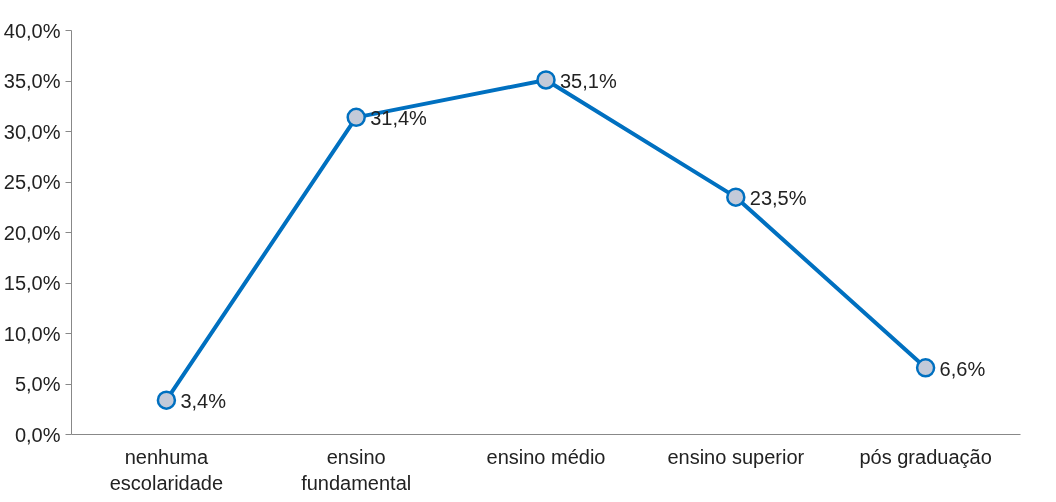  Describe the element at coordinates (32, 232) in the screenshot. I see `y-tick-label: 20,0%` at that location.